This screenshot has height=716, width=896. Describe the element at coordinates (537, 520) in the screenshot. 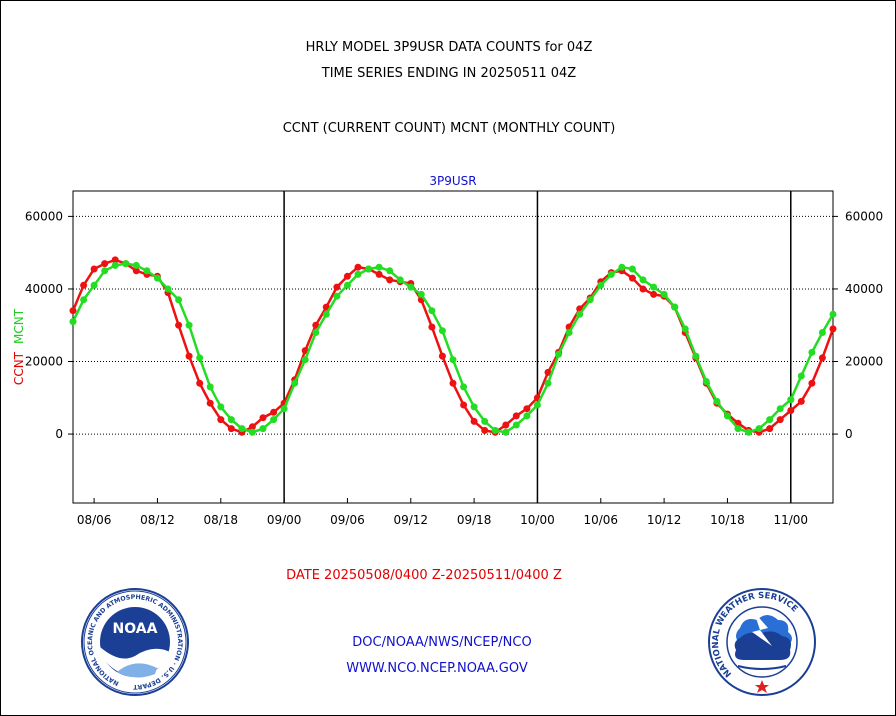

I see `x-tick-label: 10/00` at that location.